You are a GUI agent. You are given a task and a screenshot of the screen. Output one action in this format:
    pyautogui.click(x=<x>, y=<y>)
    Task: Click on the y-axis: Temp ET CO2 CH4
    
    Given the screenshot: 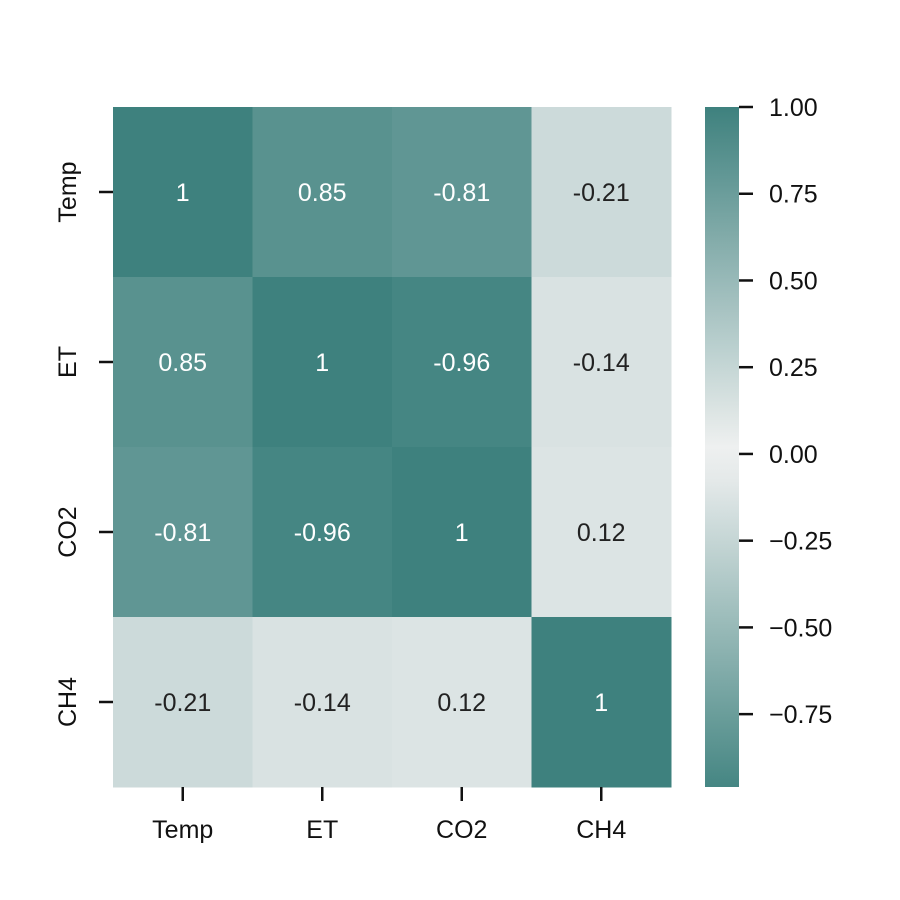 What is the action you would take?
    pyautogui.click(x=83, y=444)
    